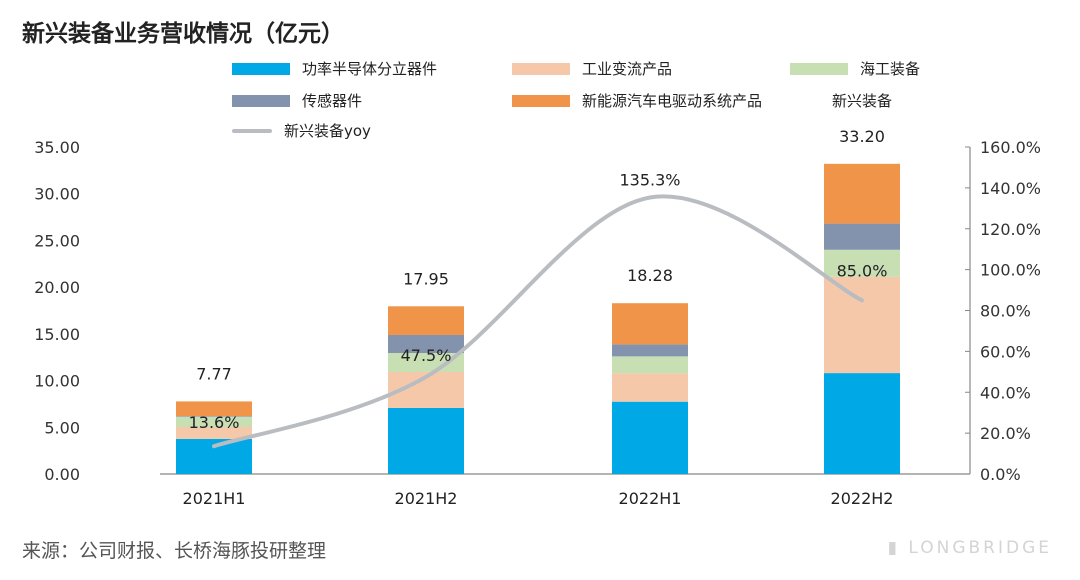 The image size is (1080, 580). Describe the element at coordinates (1005, 392) in the screenshot. I see `right-tick-label: 40.0%` at that location.